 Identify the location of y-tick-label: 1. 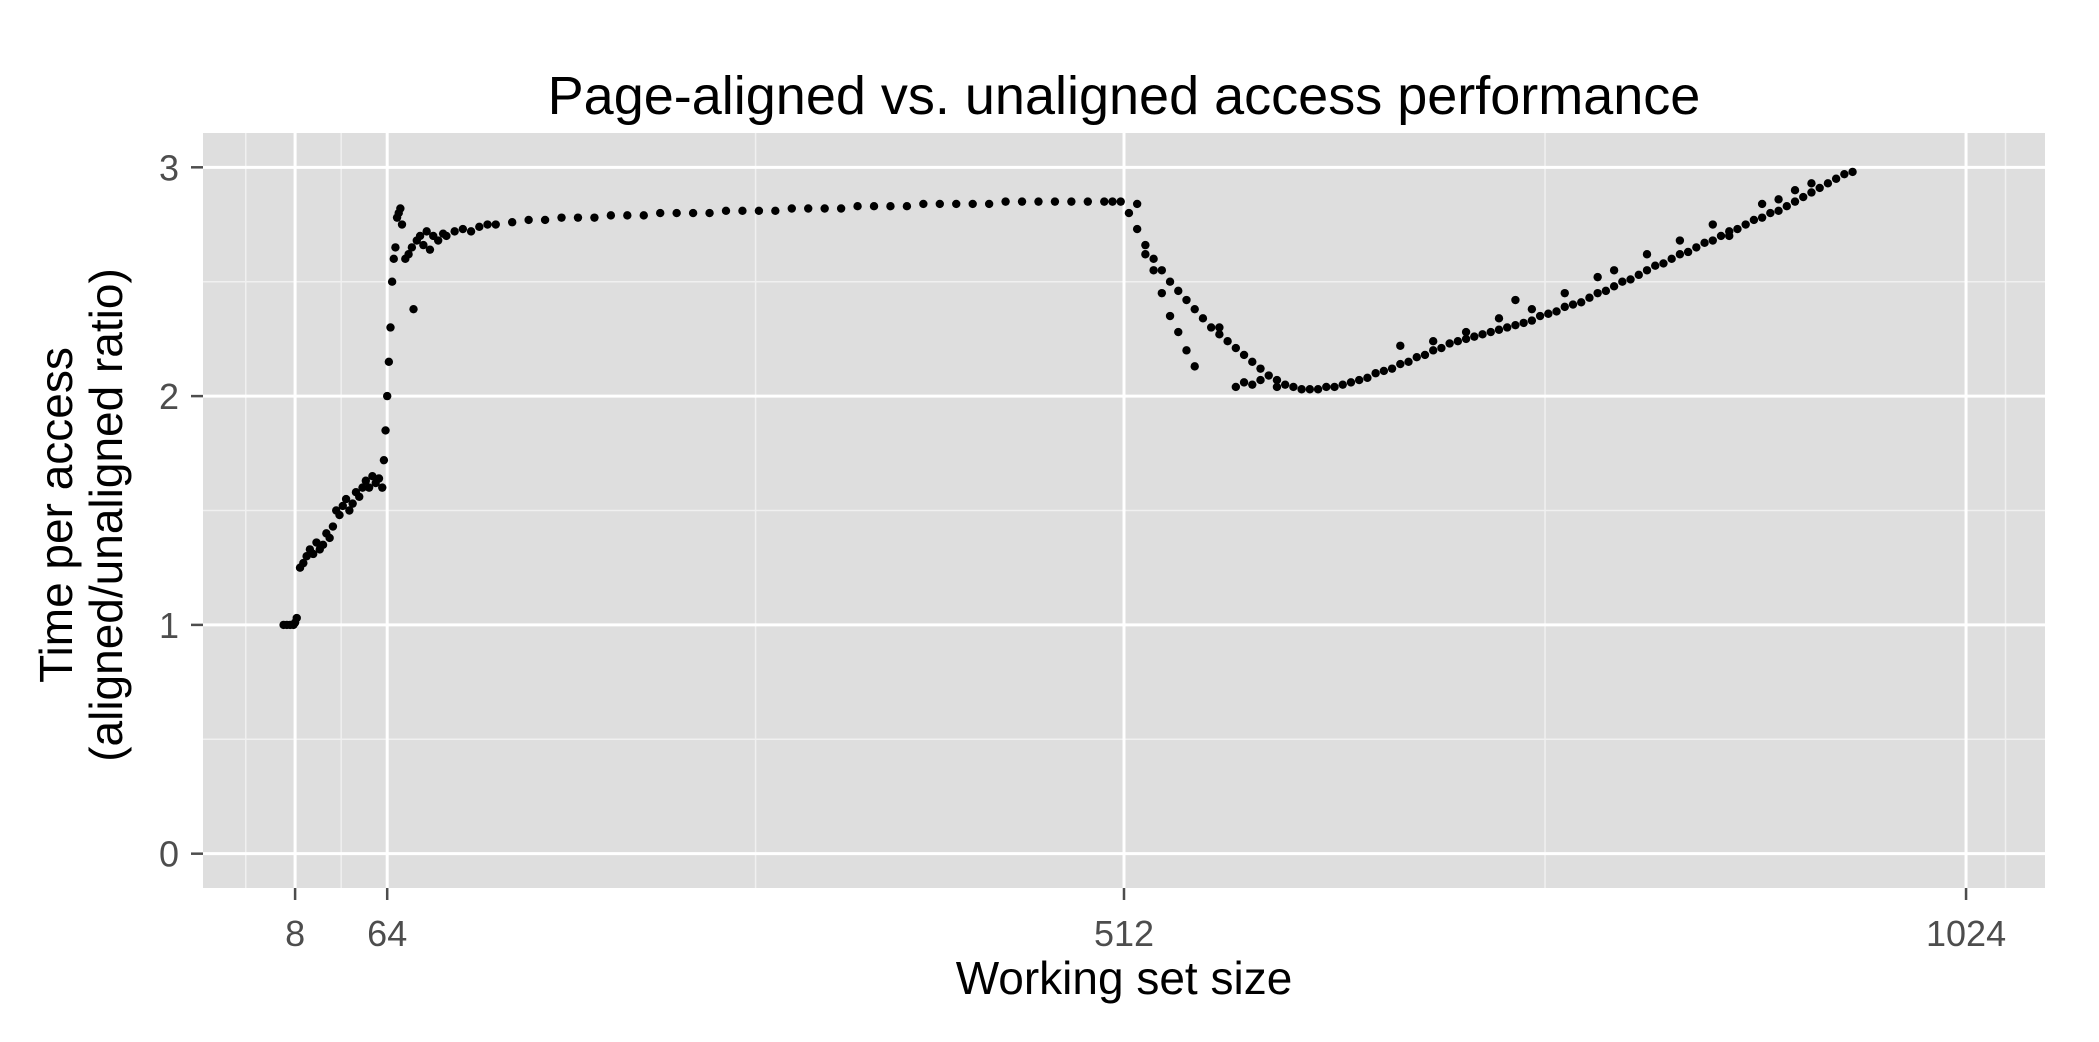
(169, 625).